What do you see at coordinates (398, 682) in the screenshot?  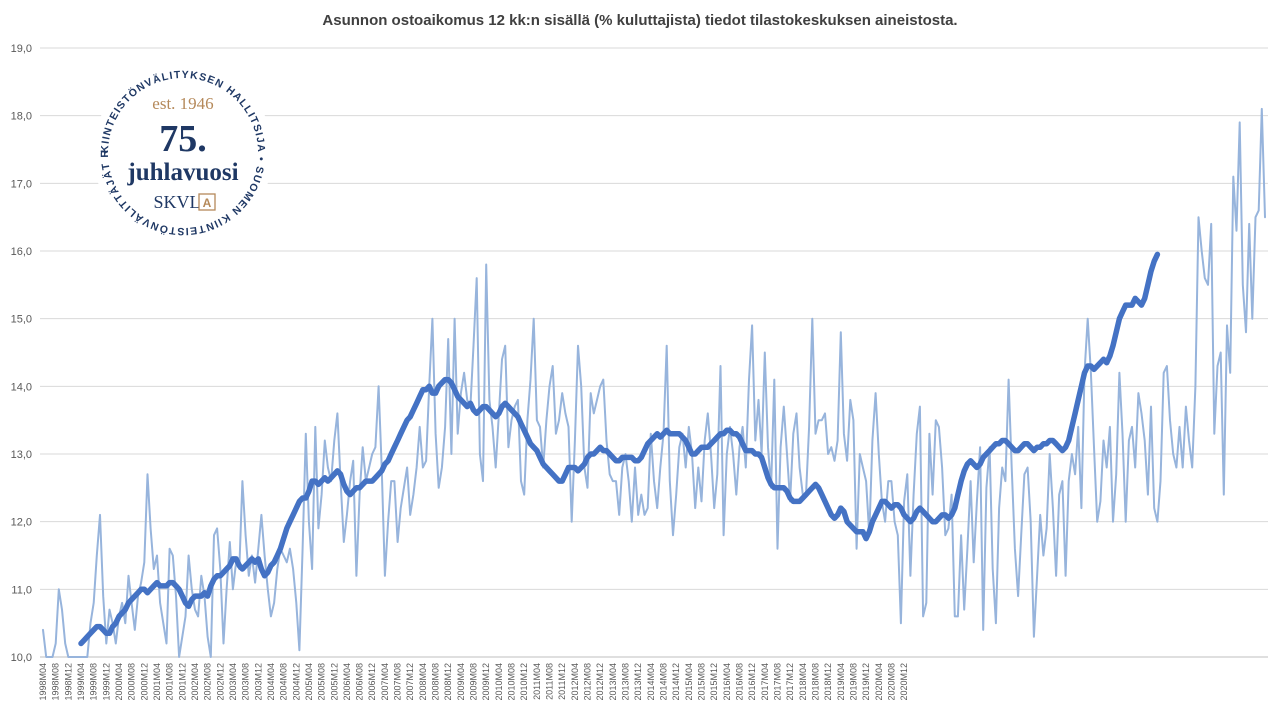 I see `x-tick-label: 2007M08` at bounding box center [398, 682].